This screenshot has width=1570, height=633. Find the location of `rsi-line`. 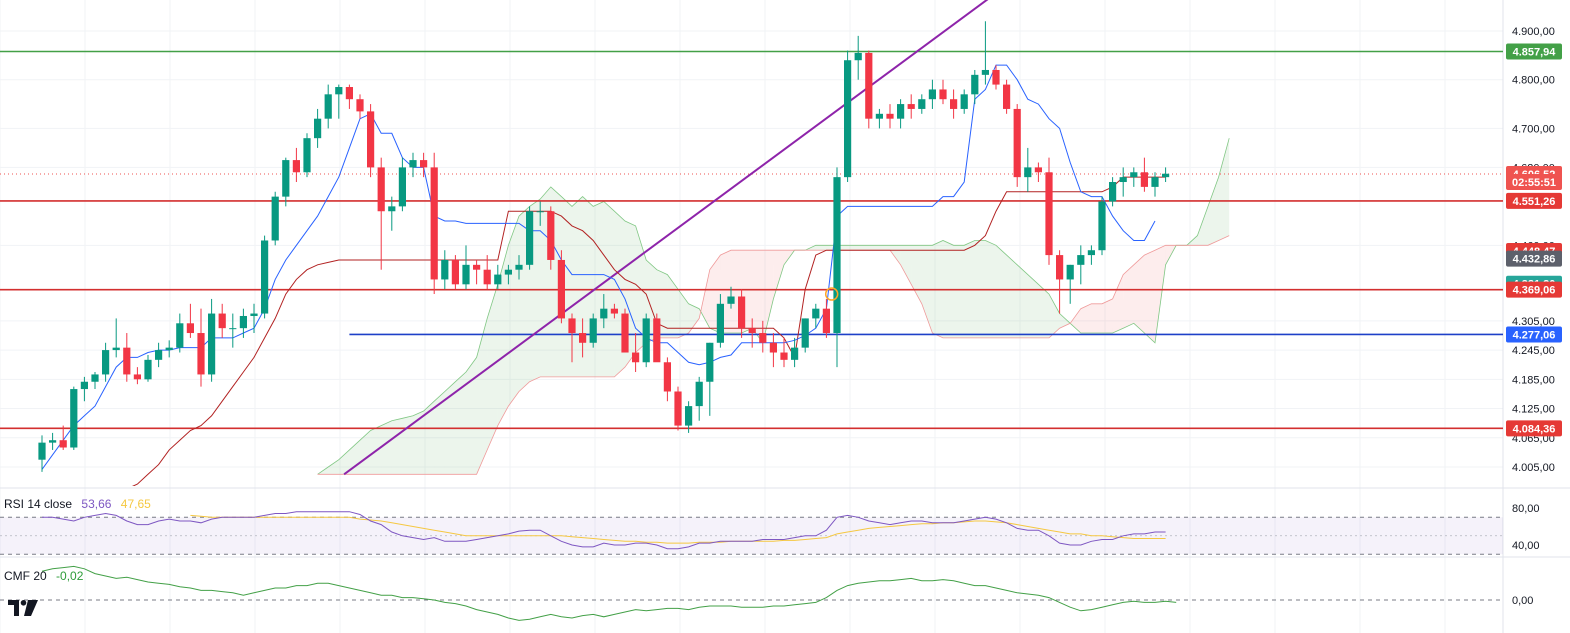

rsi-line is located at coordinates (604, 530).